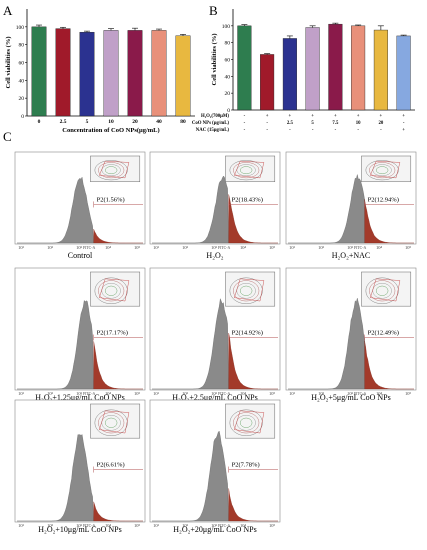 The height and width of the screenshot is (550, 427). Describe the element at coordinates (111, 465) in the screenshot. I see `gate-label: P2(6.61%)` at that location.